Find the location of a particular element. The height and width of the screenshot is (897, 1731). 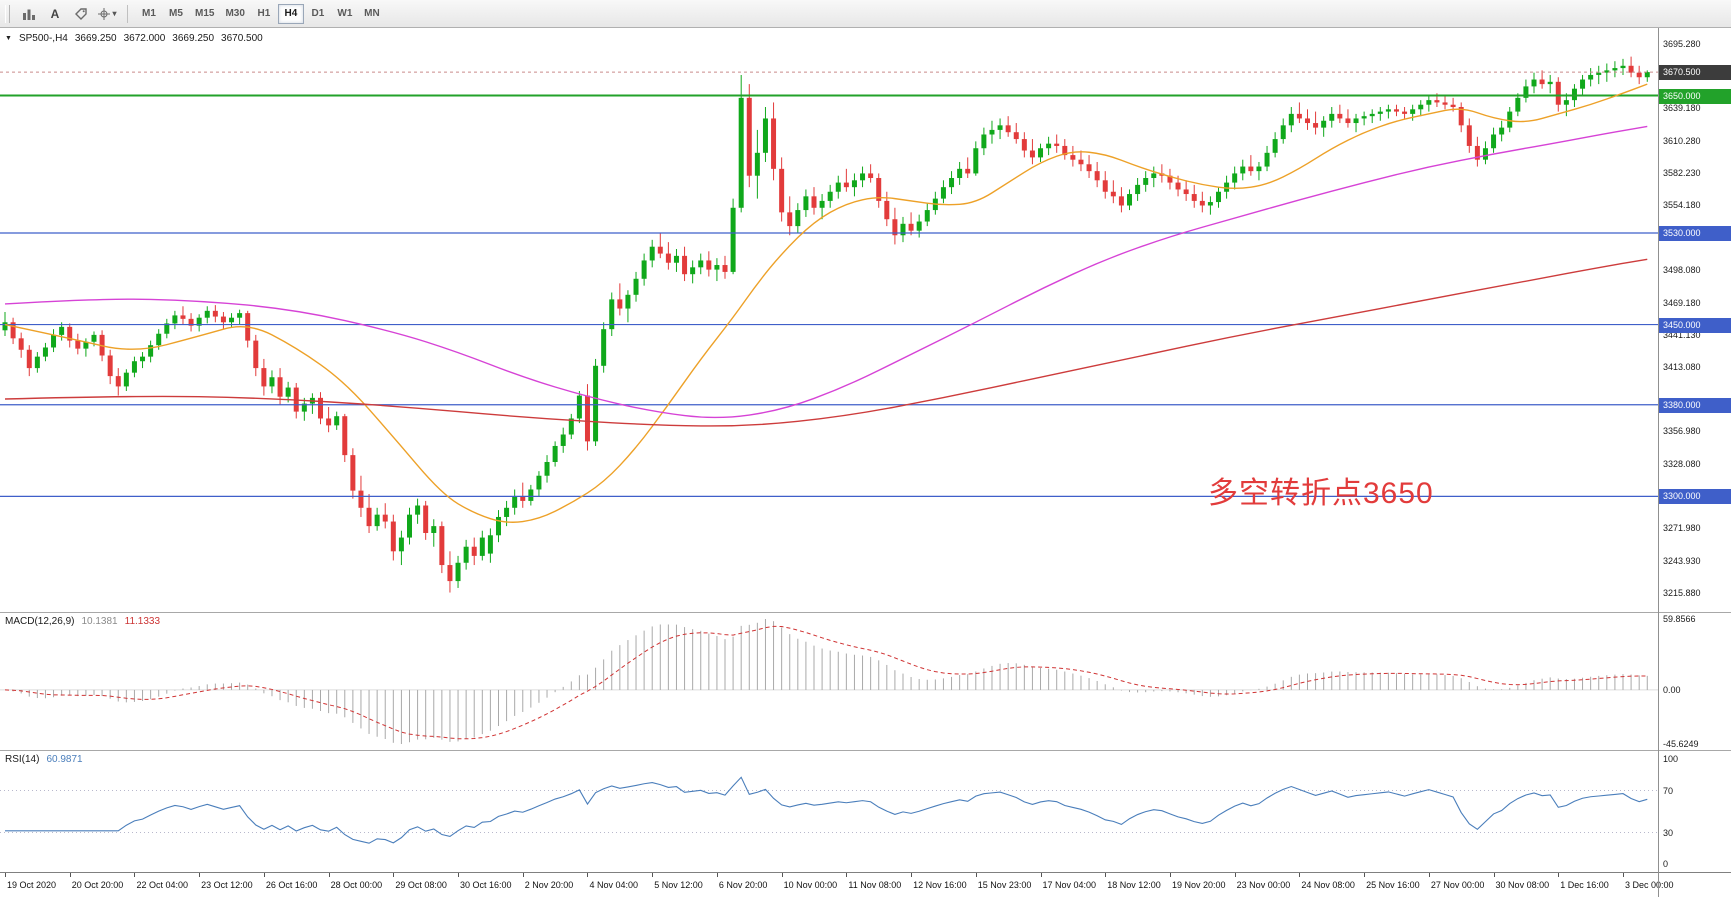

macd-plot is located at coordinates (829, 681).